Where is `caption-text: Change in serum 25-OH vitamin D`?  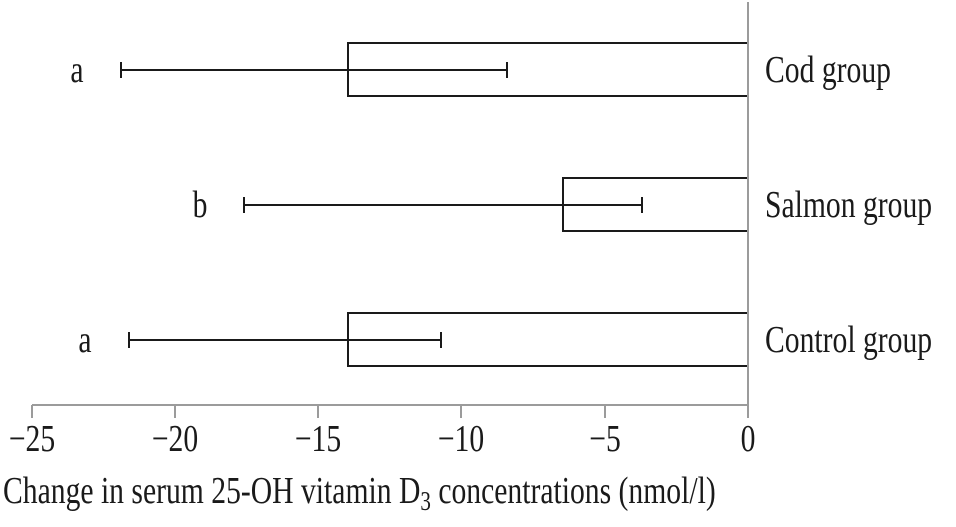
caption-text: Change in serum 25-OH vitamin D is located at coordinates (212, 491).